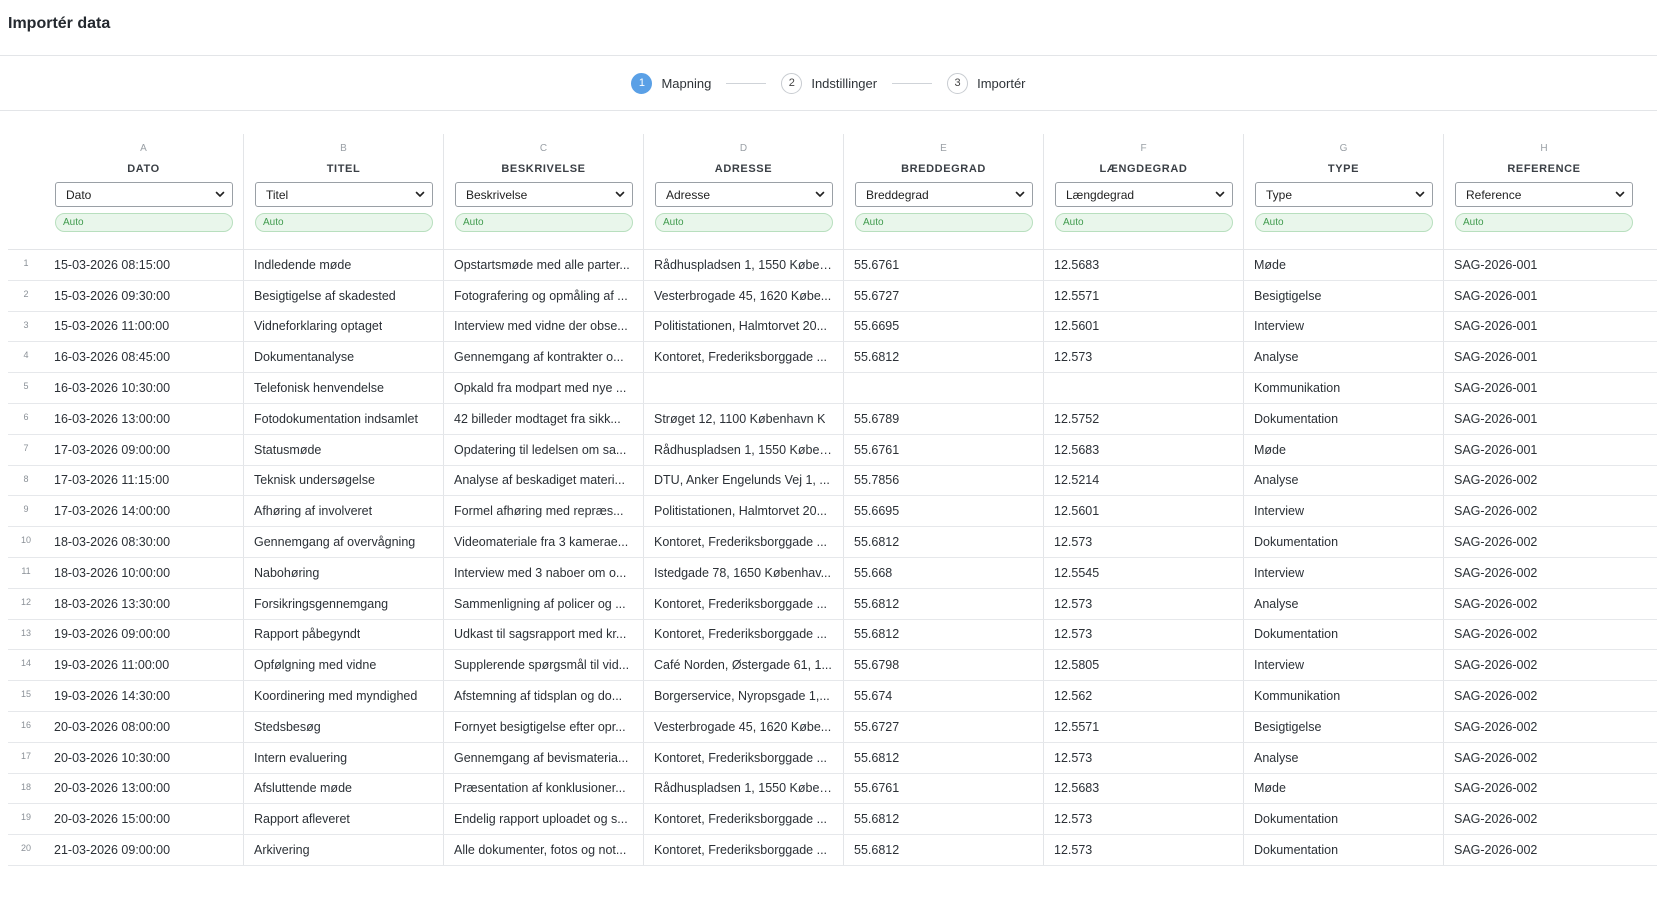 This screenshot has height=906, width=1657. Describe the element at coordinates (112, 511) in the screenshot. I see `cell-value: 17-03-2026 14:00:00` at that location.